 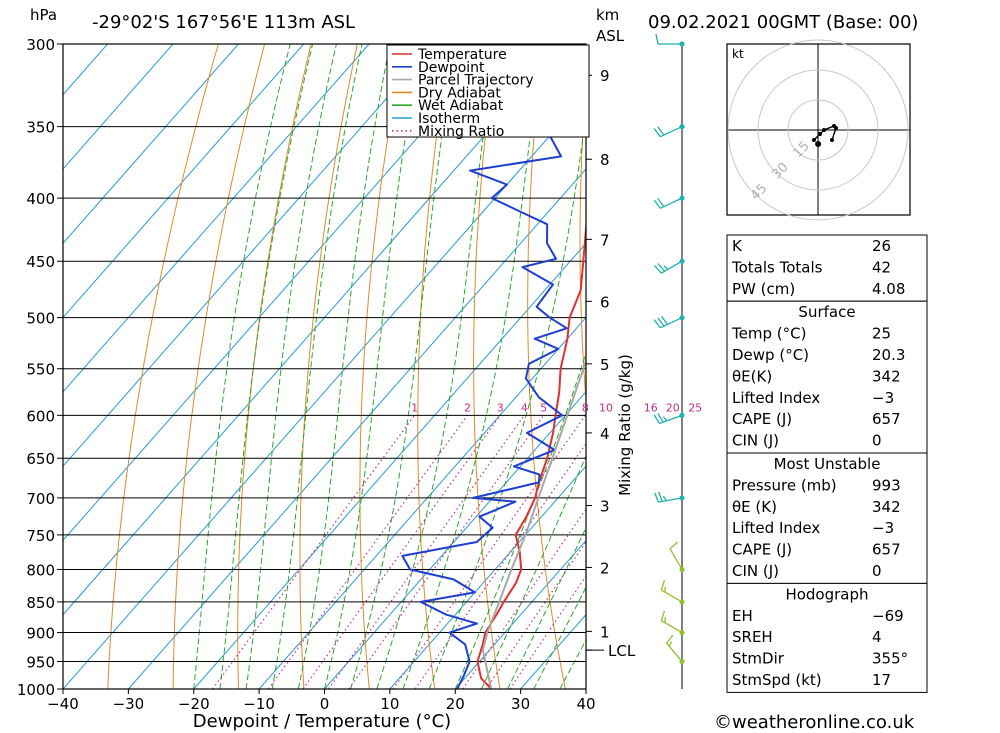 I want to click on datetime-title: 09.02.2021 00GMT (Base: 00), so click(x=783, y=22).